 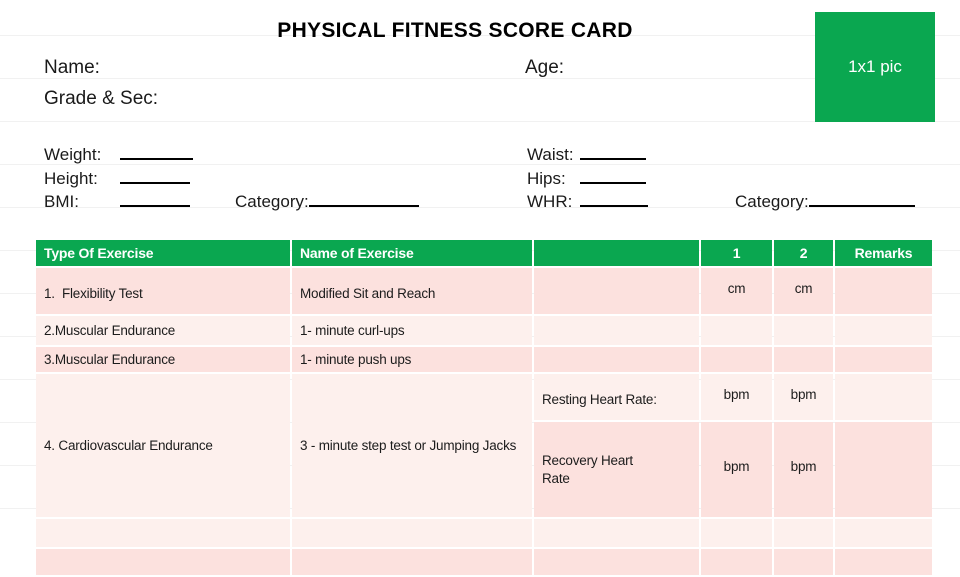 What do you see at coordinates (155, 175) in the screenshot?
I see `height-value-line` at bounding box center [155, 175].